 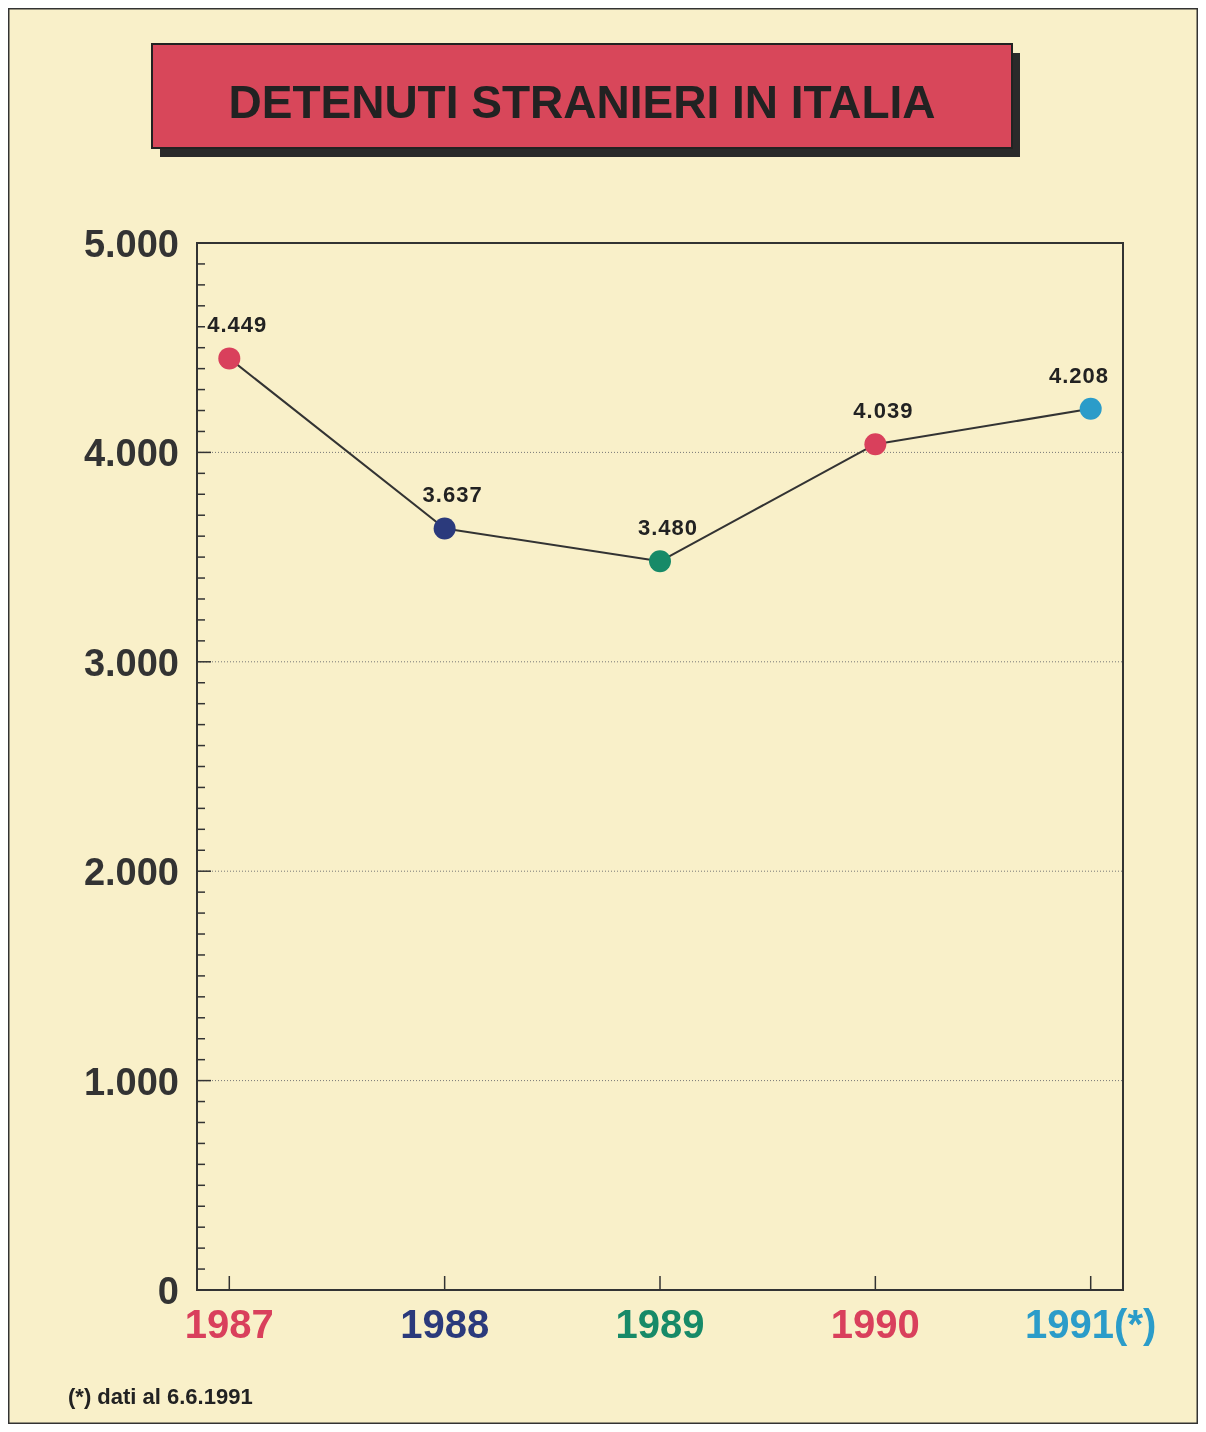 I want to click on x-tick-label: 1989, so click(x=660, y=1324).